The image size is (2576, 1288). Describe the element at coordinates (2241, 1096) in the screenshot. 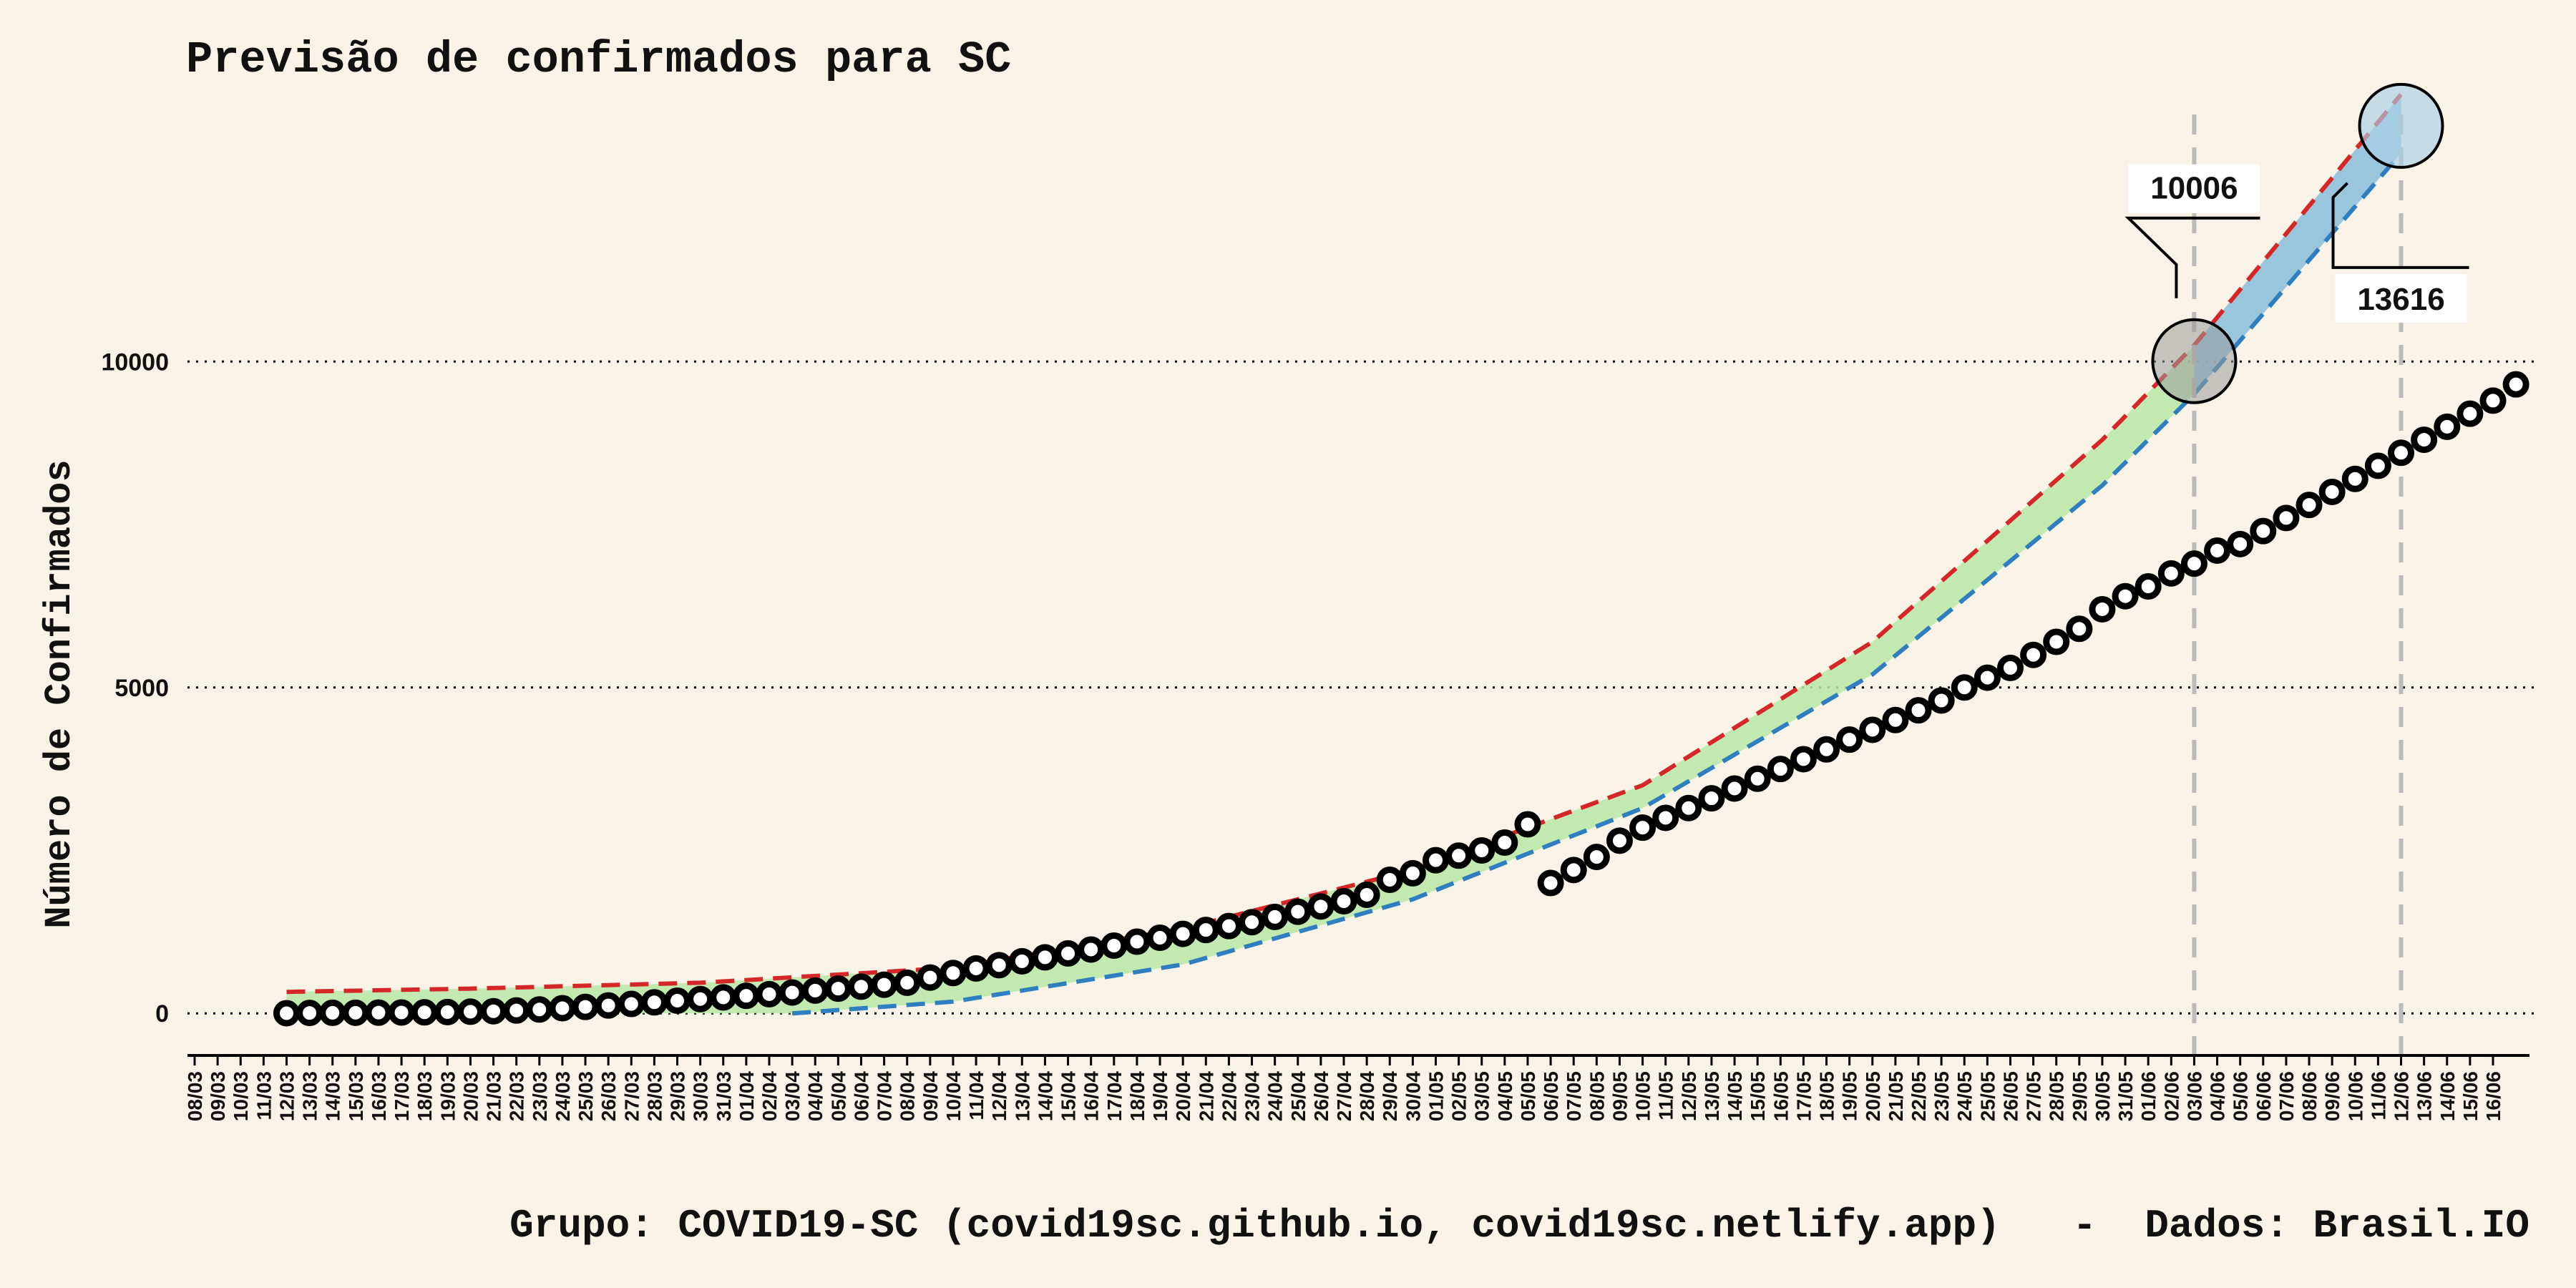

I see `x-tick-label: 05/06` at that location.